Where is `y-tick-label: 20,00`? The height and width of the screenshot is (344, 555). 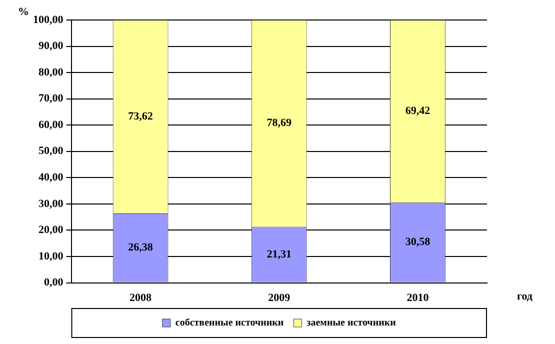
y-tick-label: 20,00 is located at coordinates (51, 230).